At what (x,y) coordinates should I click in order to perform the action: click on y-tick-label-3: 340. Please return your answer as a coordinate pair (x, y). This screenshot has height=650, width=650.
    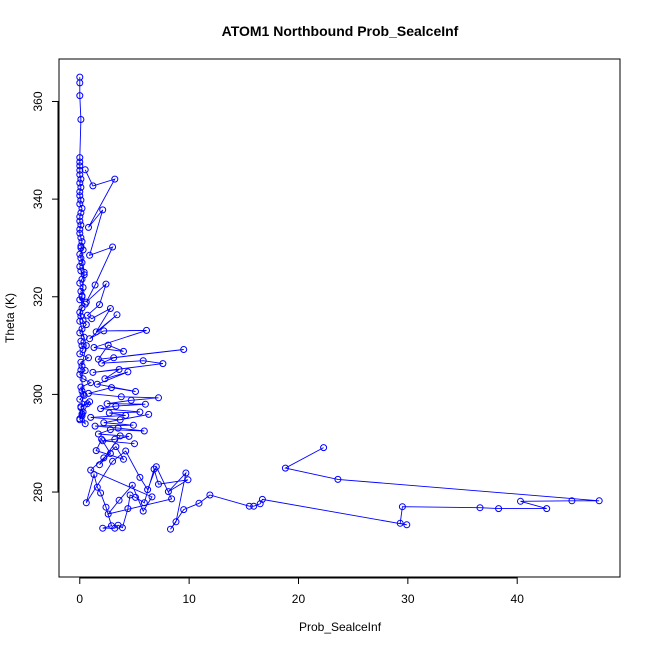
    Looking at the image, I should click on (38, 199).